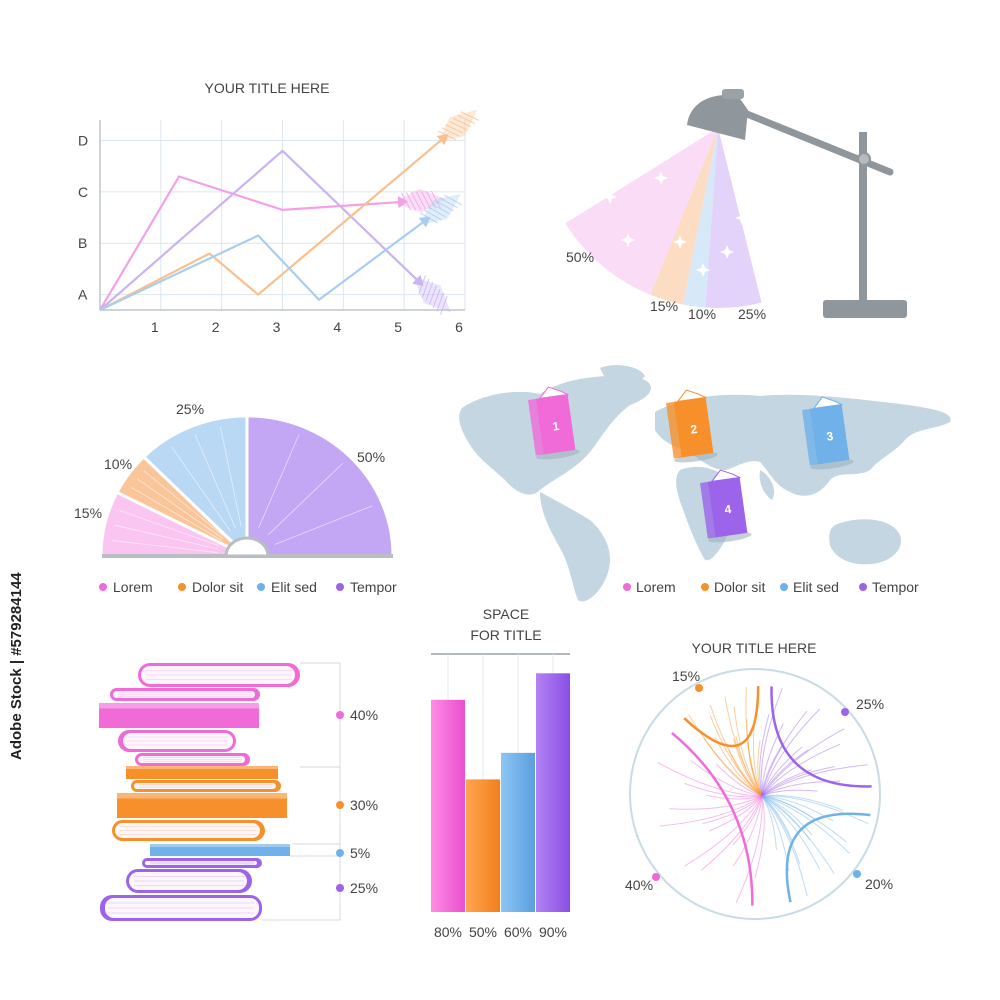  I want to click on donut-slice, so click(195, 487).